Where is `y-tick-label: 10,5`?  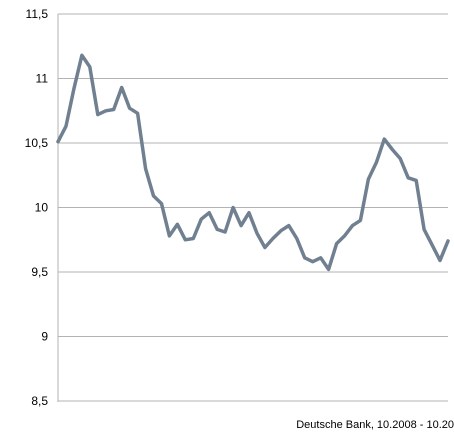 y-tick-label: 10,5 is located at coordinates (37, 143).